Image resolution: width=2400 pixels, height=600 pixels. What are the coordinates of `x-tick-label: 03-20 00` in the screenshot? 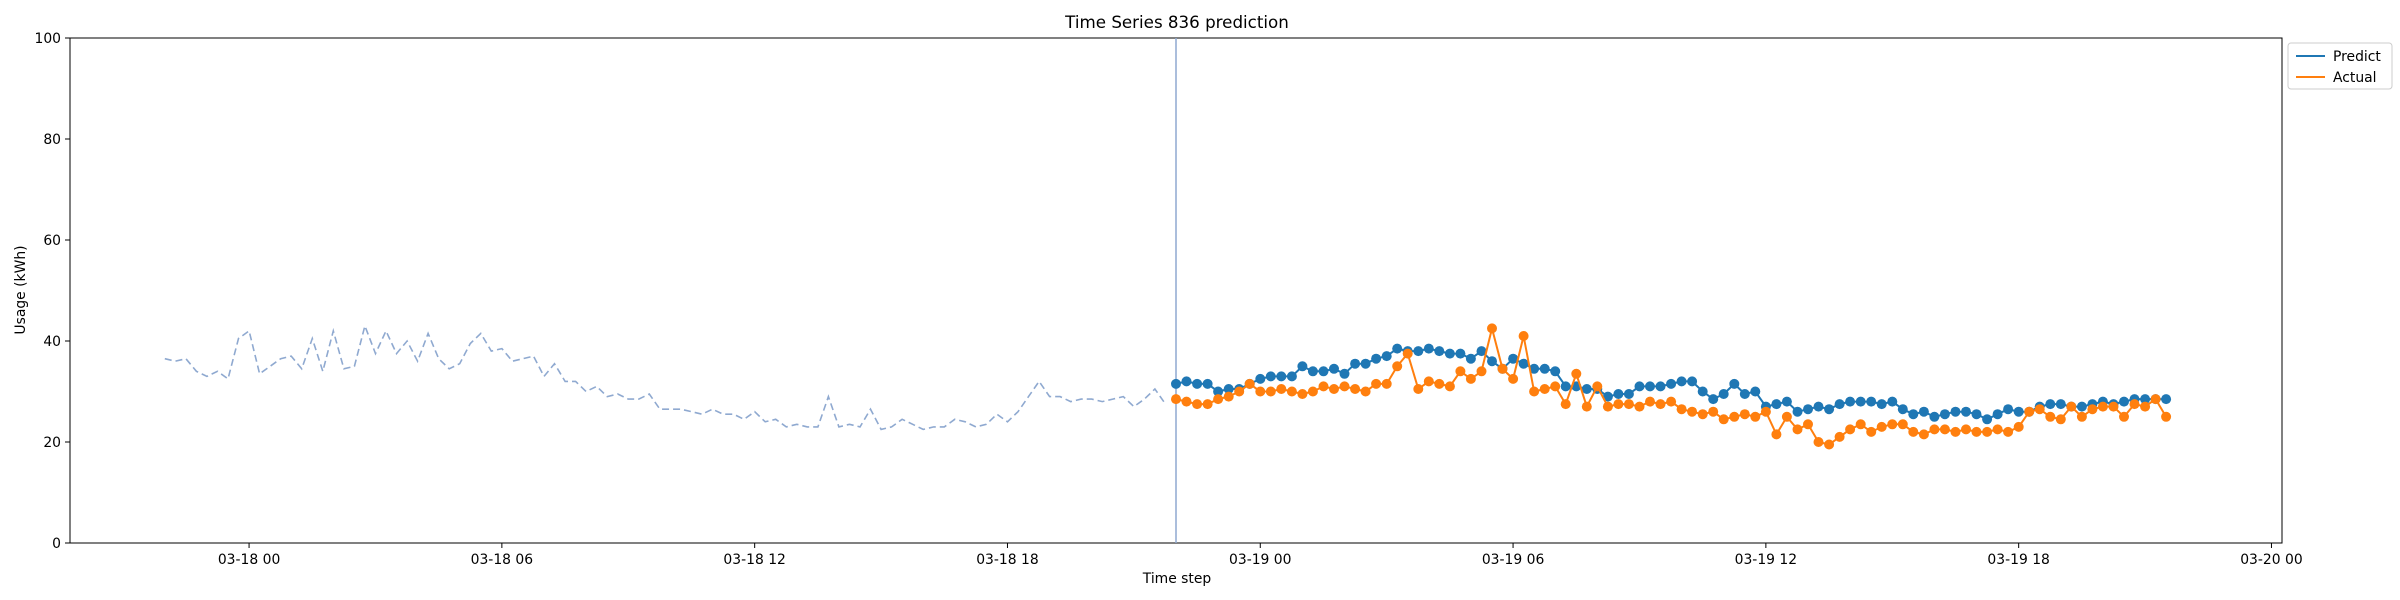 It's located at (2271, 560).